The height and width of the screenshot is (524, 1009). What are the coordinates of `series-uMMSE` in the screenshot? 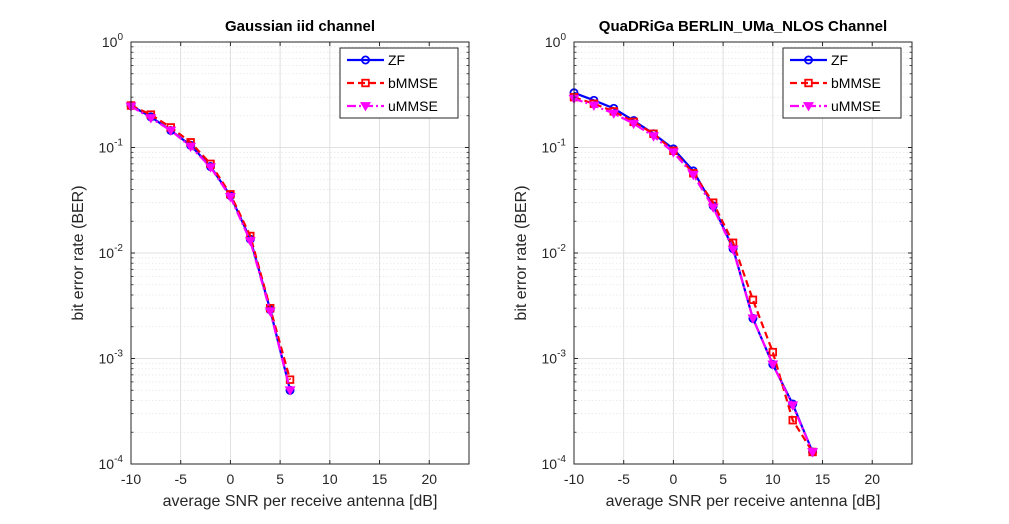 It's located at (210, 249).